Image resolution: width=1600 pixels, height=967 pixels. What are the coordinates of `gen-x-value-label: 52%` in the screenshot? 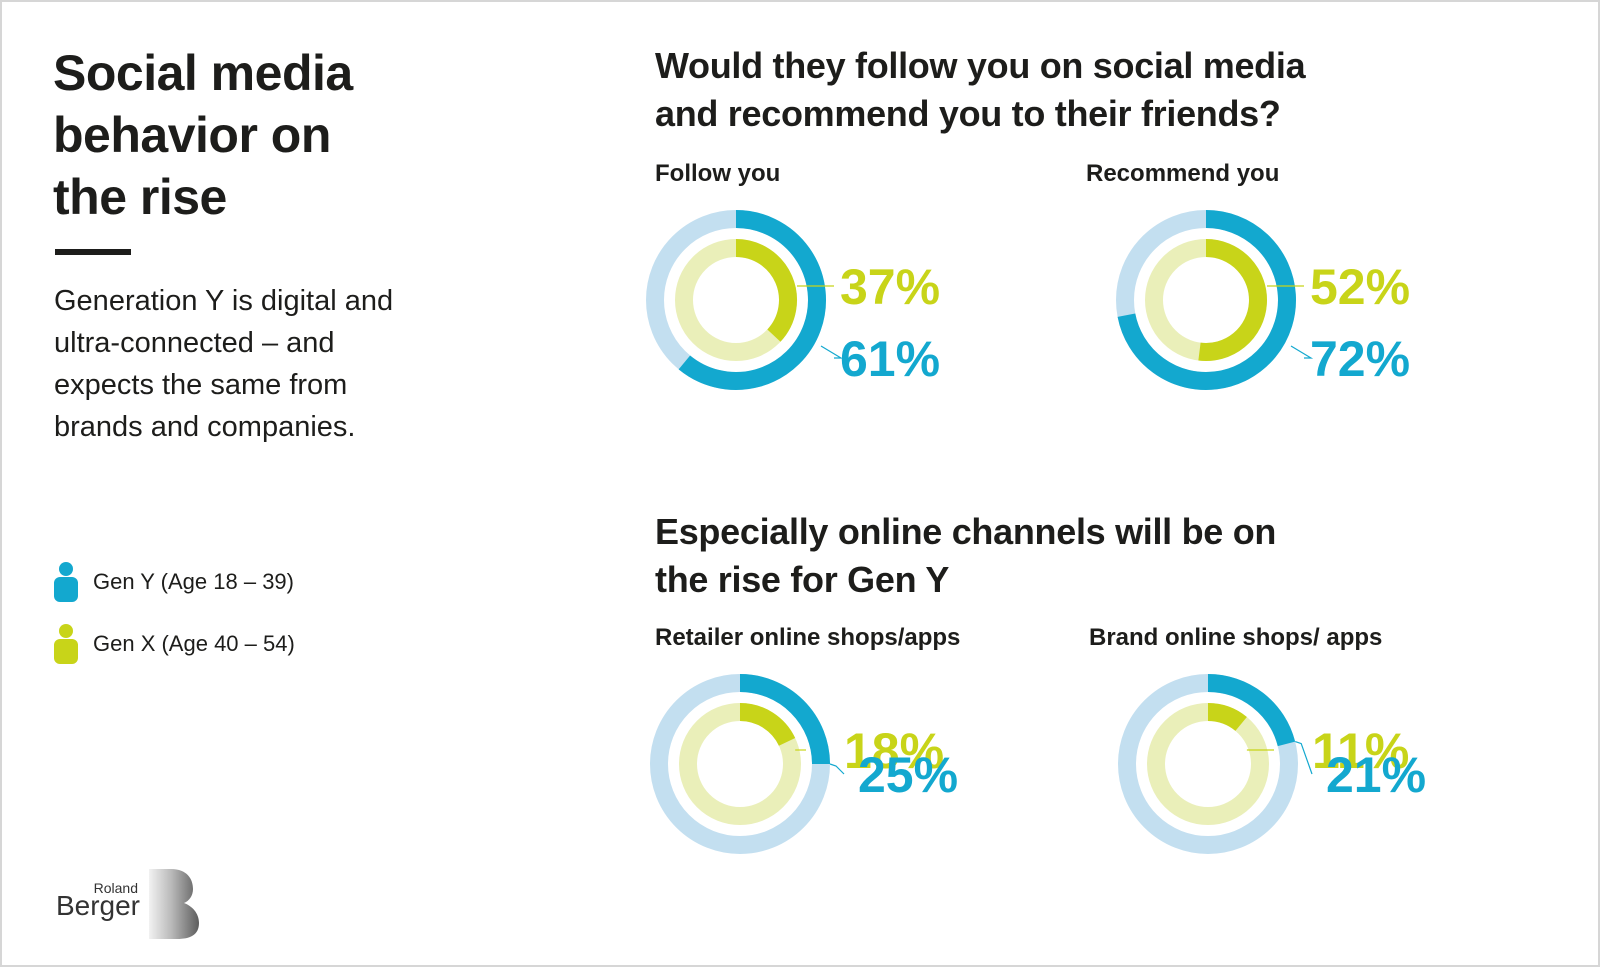 It's located at (1360, 287).